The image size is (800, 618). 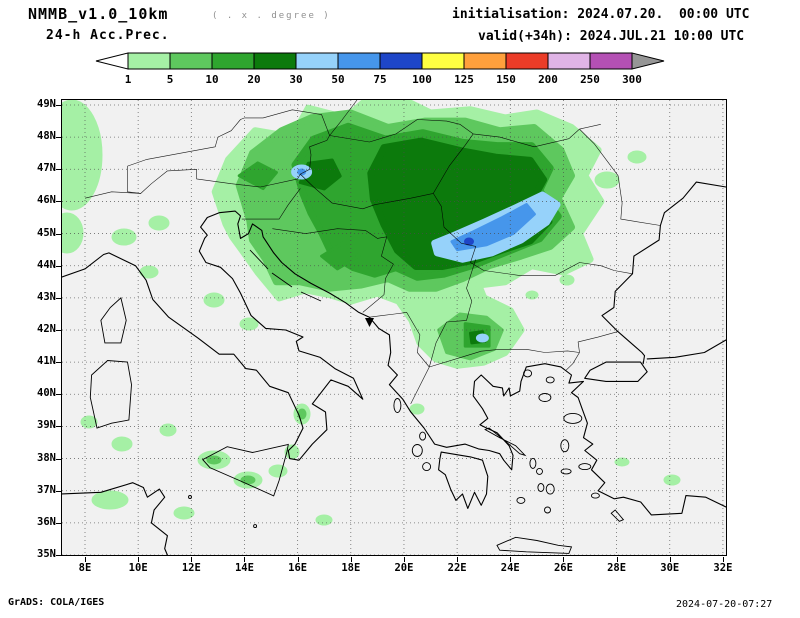 What do you see at coordinates (648, 61) in the screenshot?
I see `legend-arrow-above` at bounding box center [648, 61].